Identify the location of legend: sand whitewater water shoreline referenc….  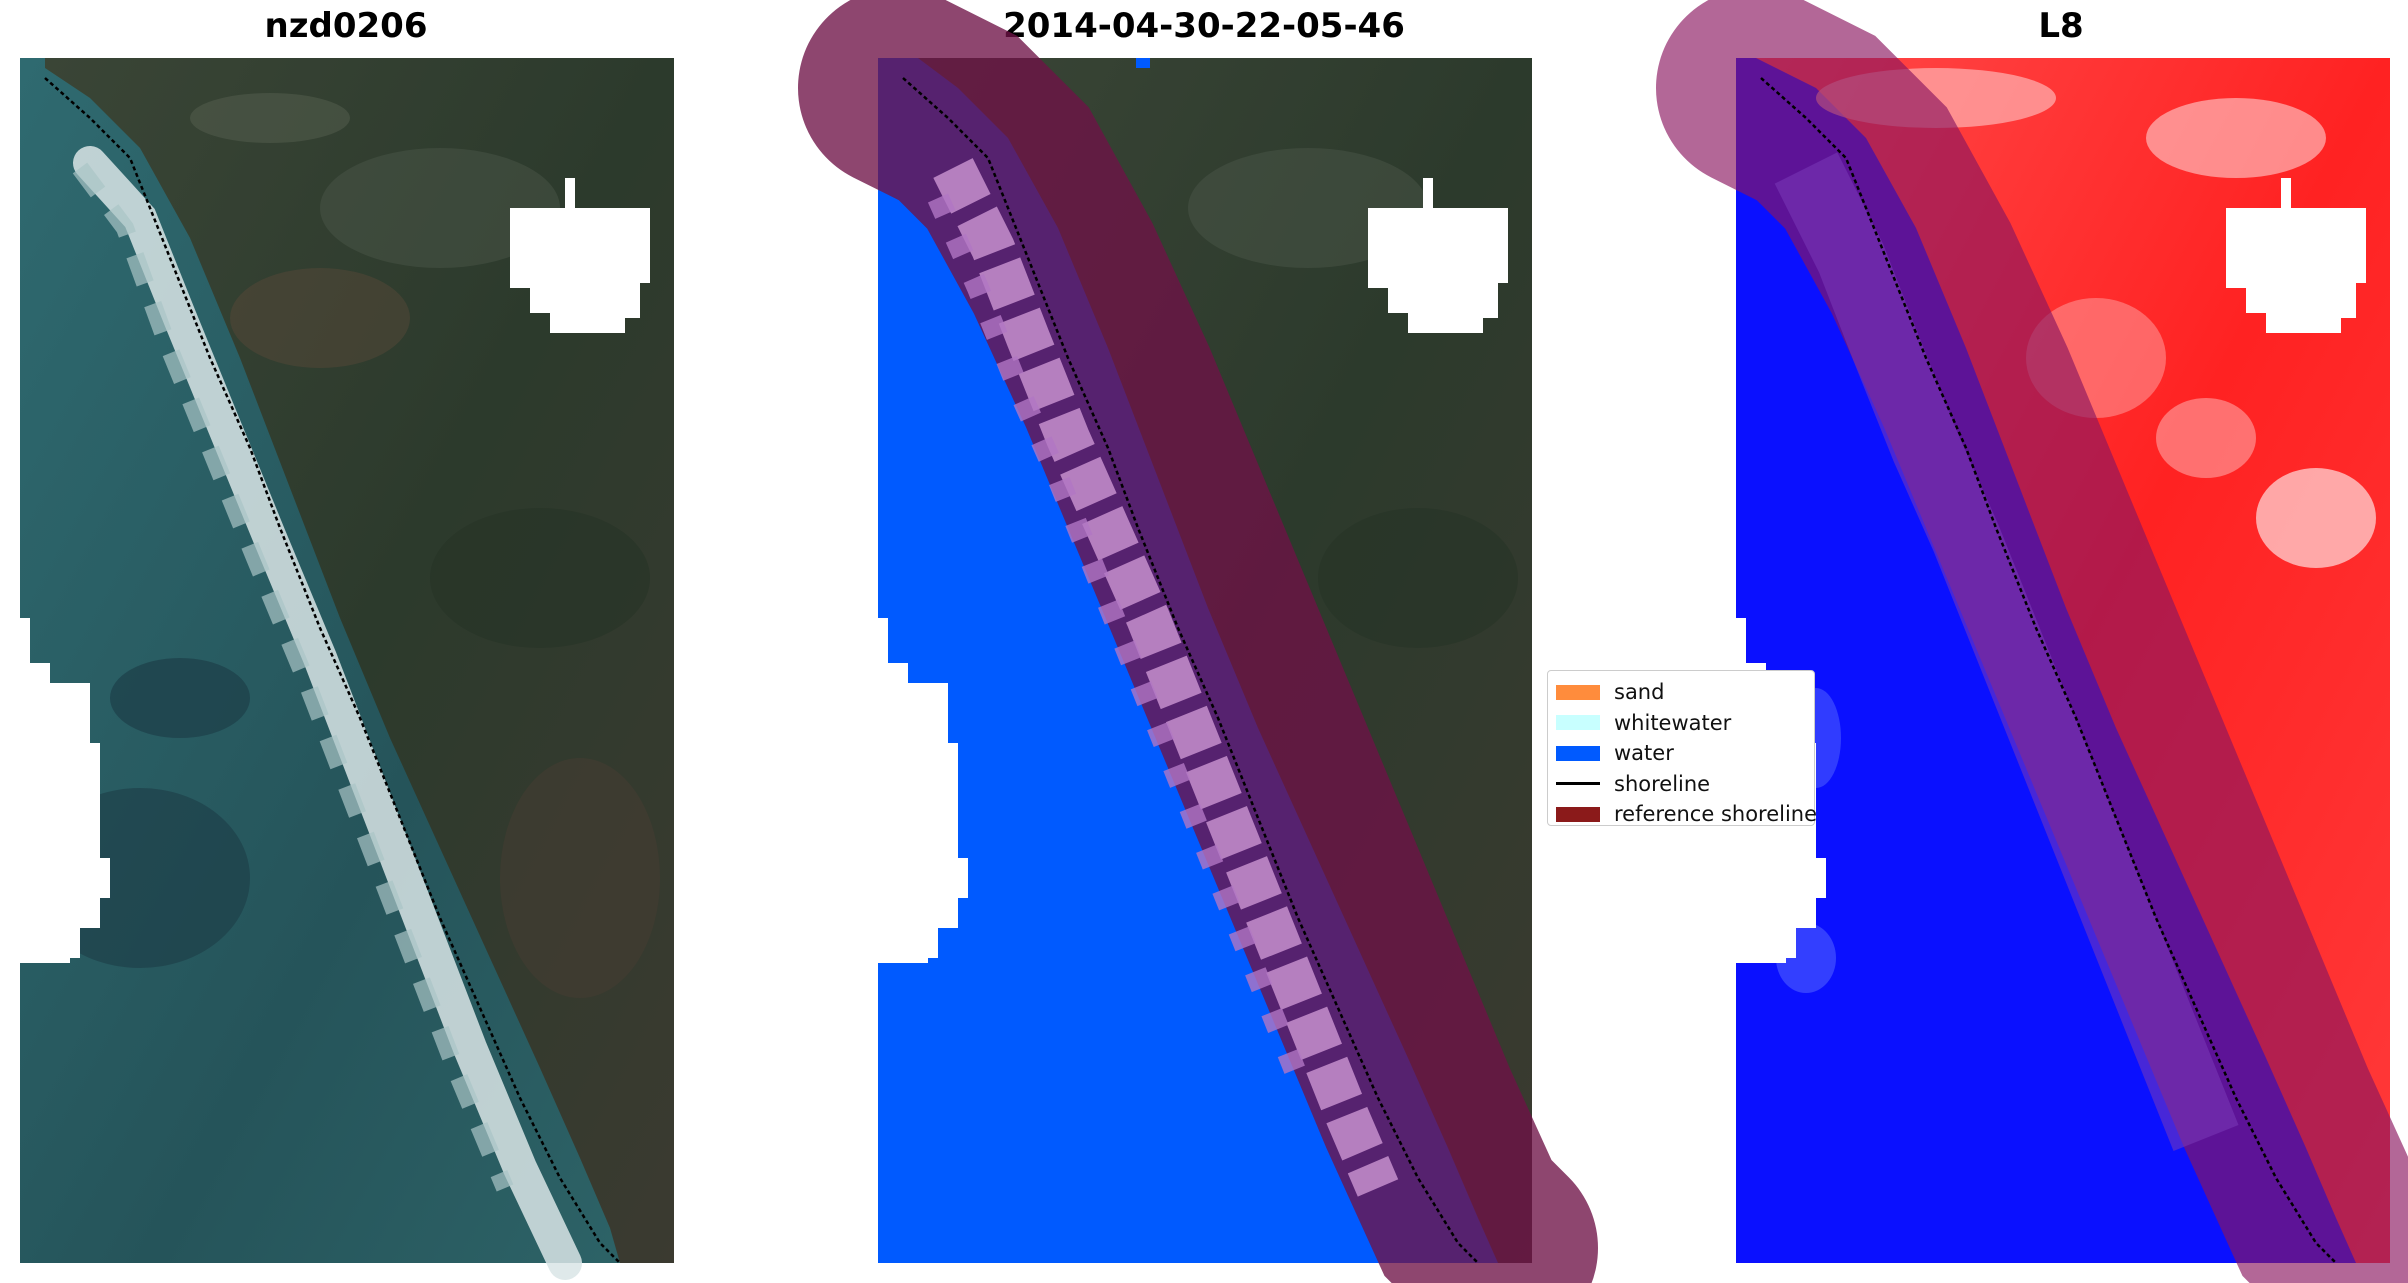
(1682, 748).